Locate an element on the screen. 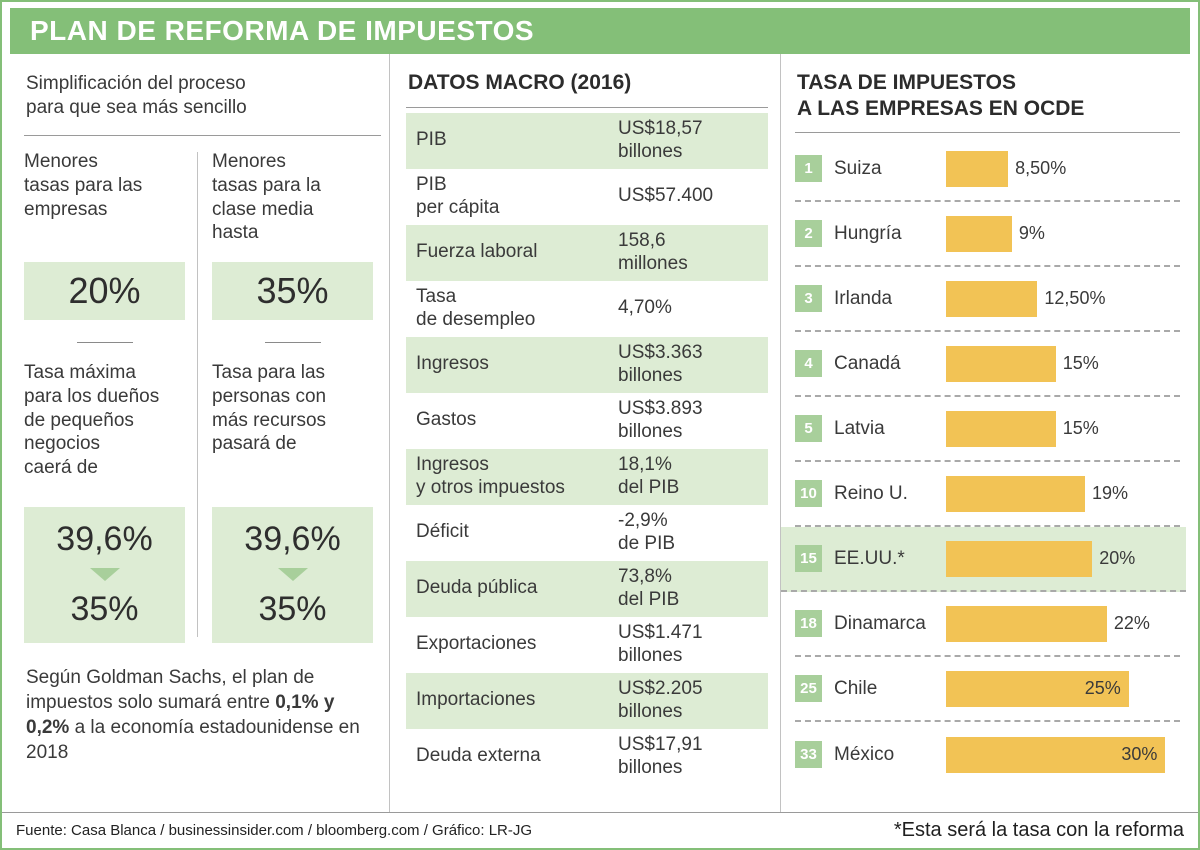  stat-value: 20% is located at coordinates (104, 290).